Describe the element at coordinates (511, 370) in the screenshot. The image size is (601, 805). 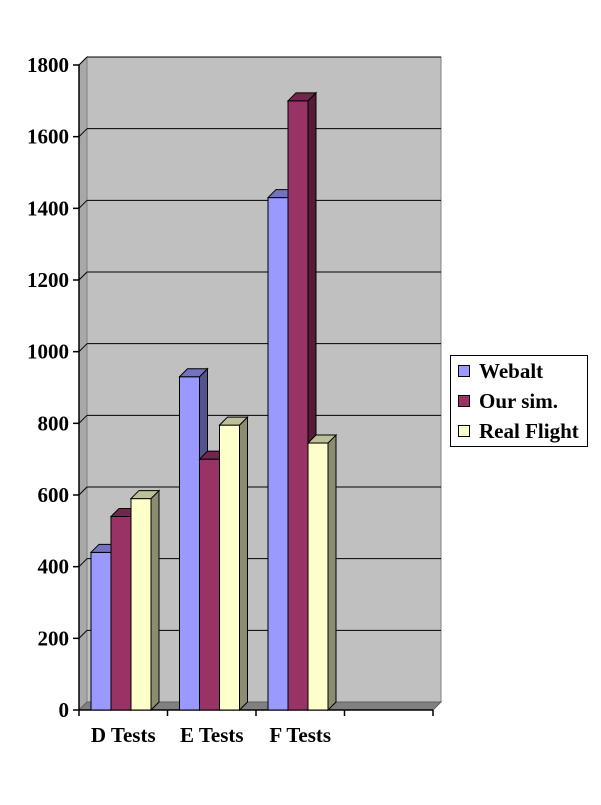
I see `legend-label-webalt: Webalt` at that location.